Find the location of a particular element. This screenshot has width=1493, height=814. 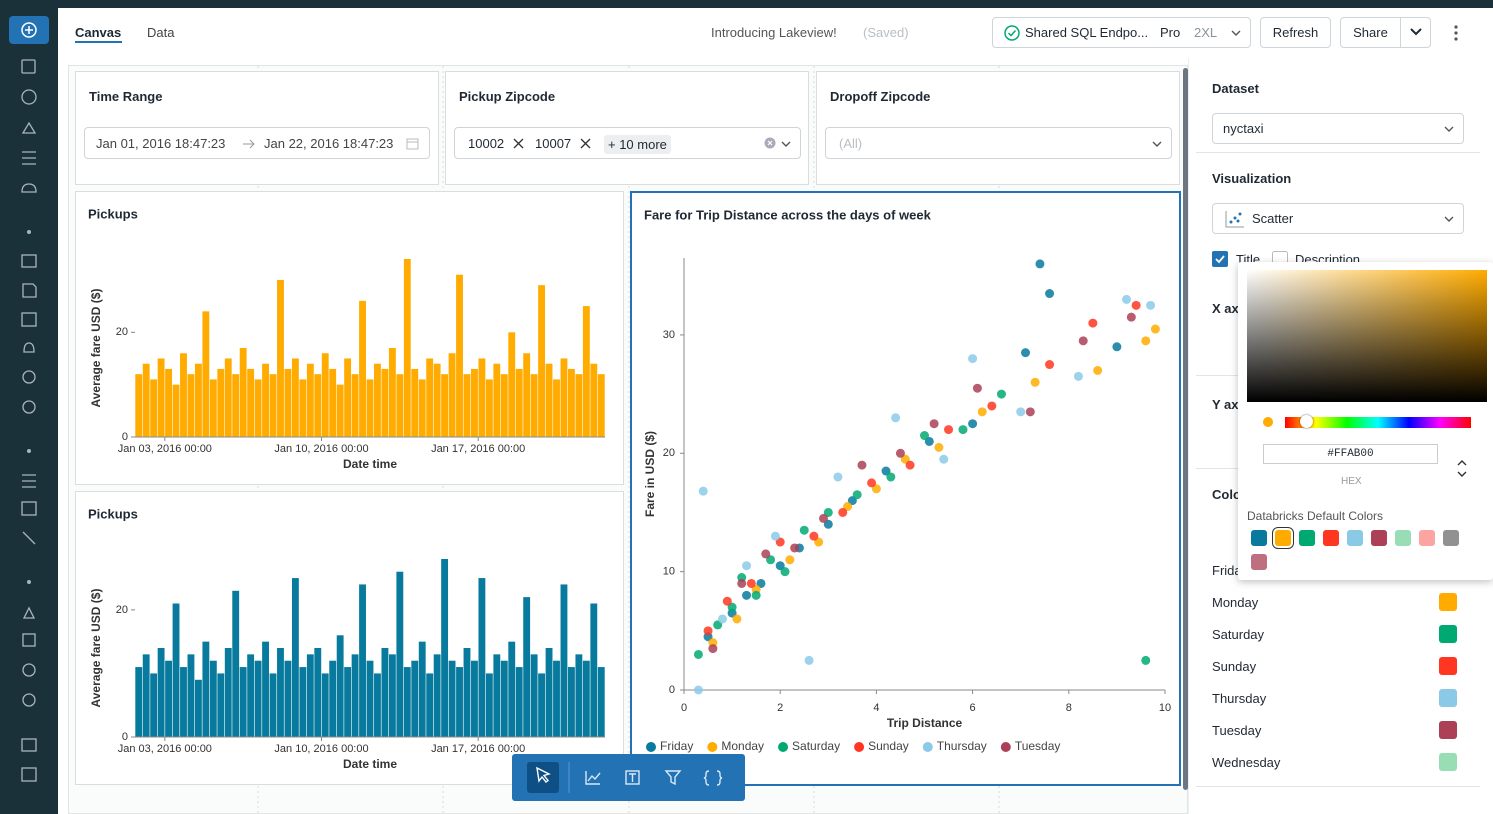

visualization-select: Scatter is located at coordinates (1338, 218).